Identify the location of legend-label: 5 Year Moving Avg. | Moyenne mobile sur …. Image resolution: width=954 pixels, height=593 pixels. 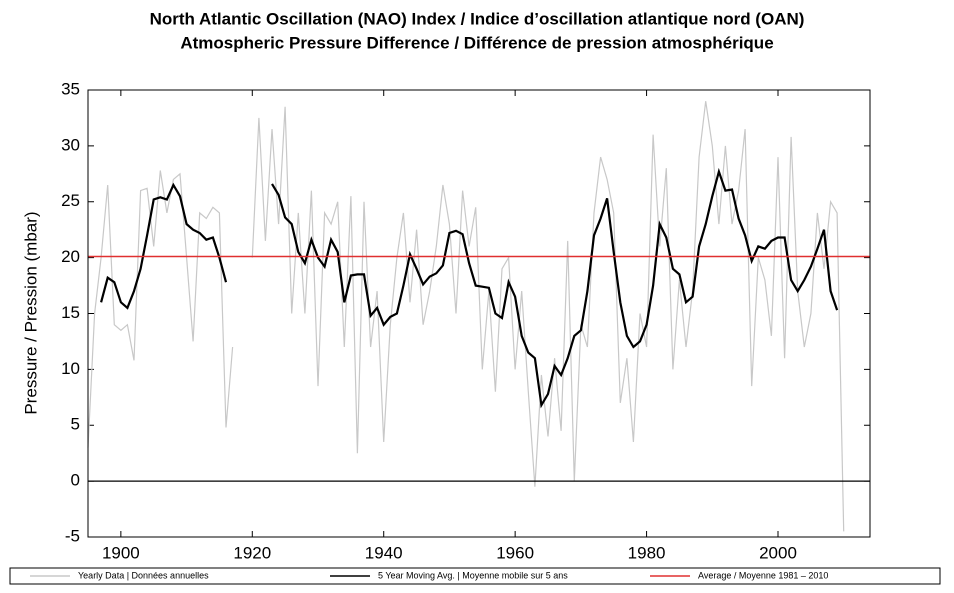
(473, 575).